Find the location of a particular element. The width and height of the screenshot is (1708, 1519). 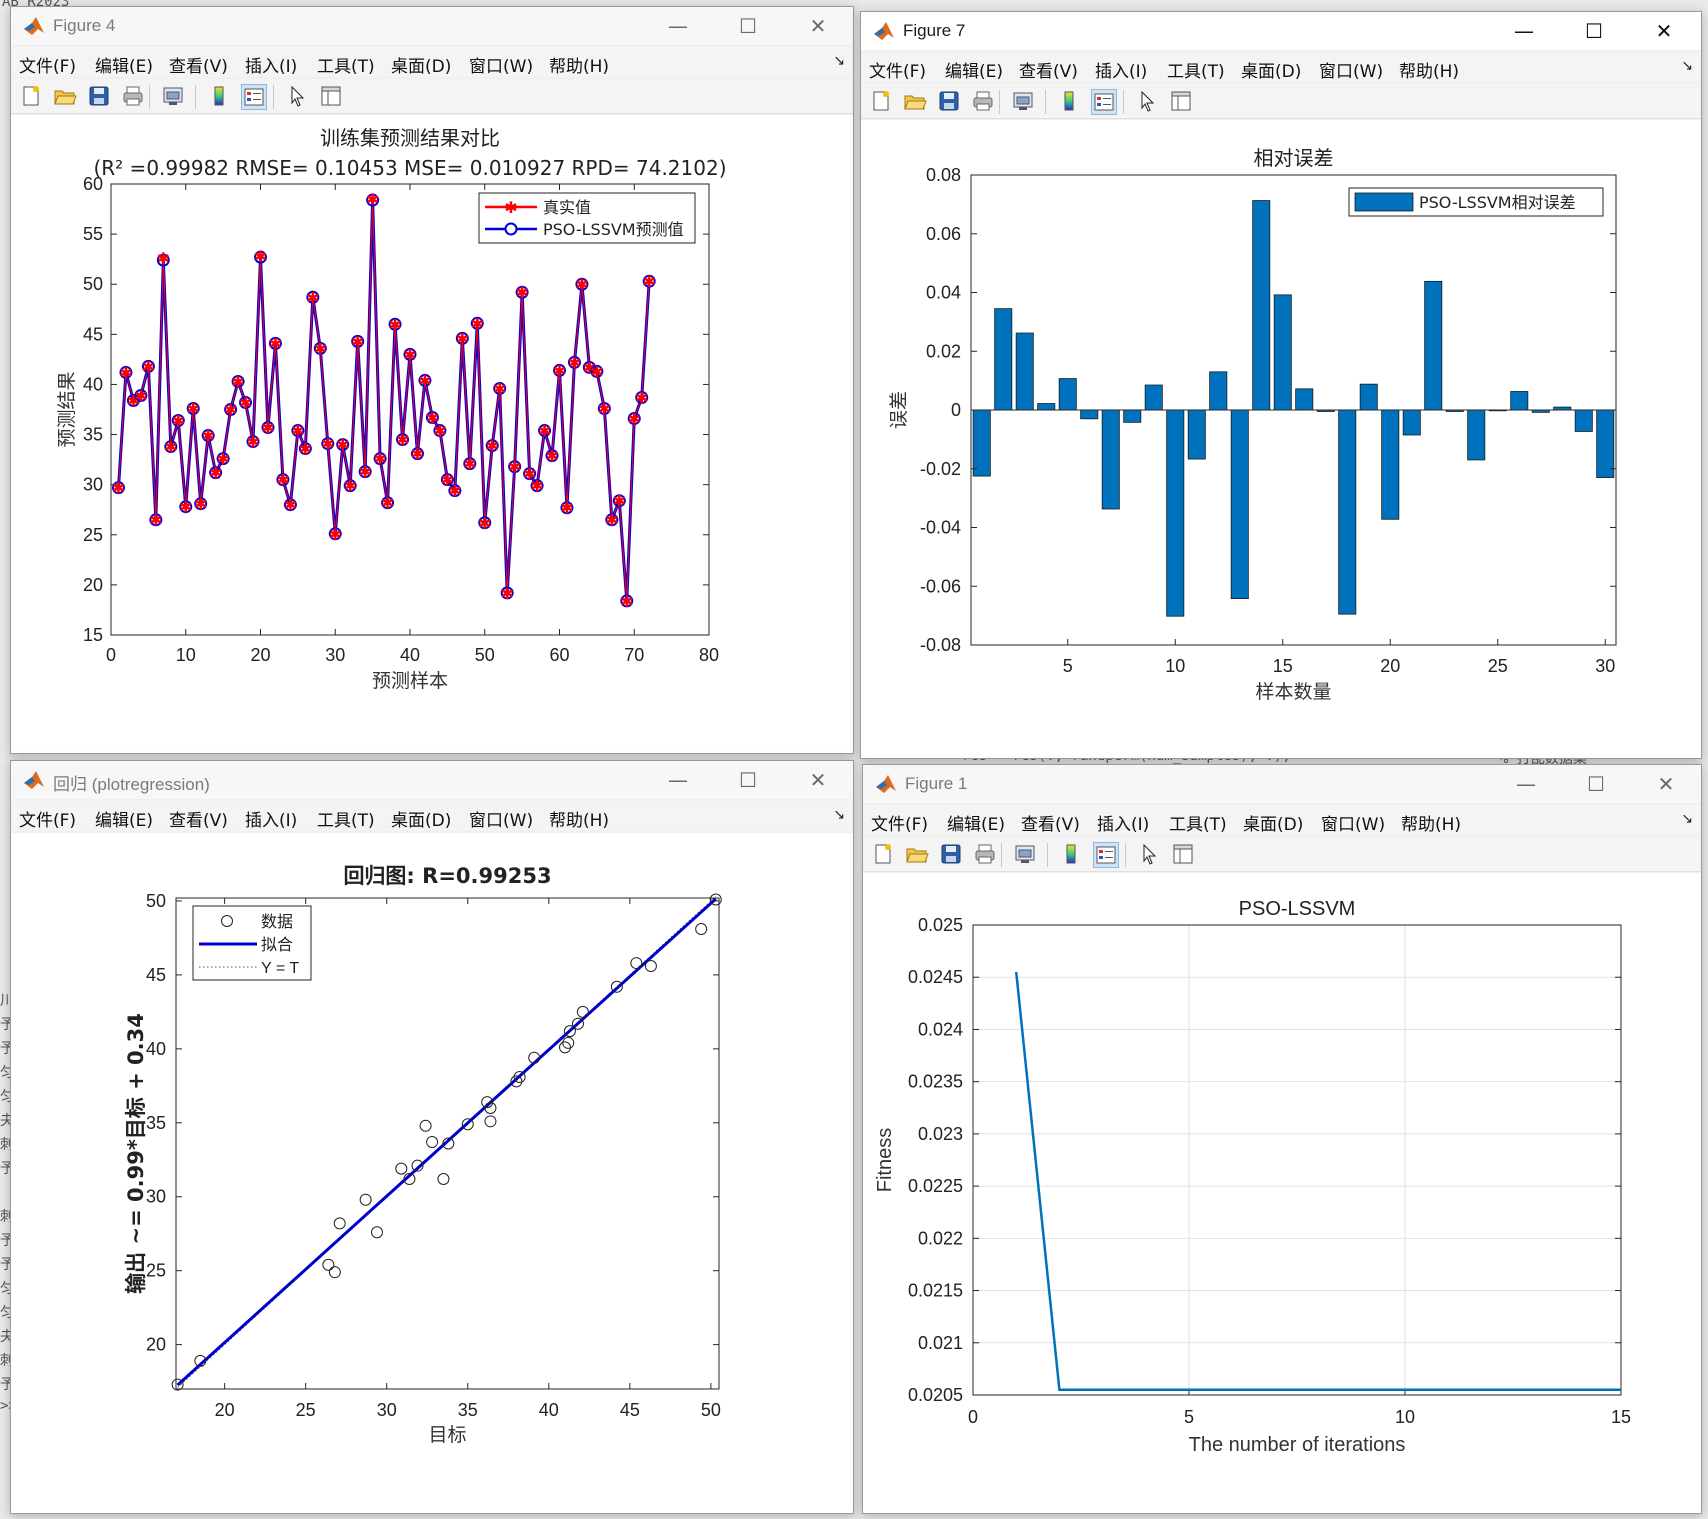

fitness-line is located at coordinates (1317, 1181).